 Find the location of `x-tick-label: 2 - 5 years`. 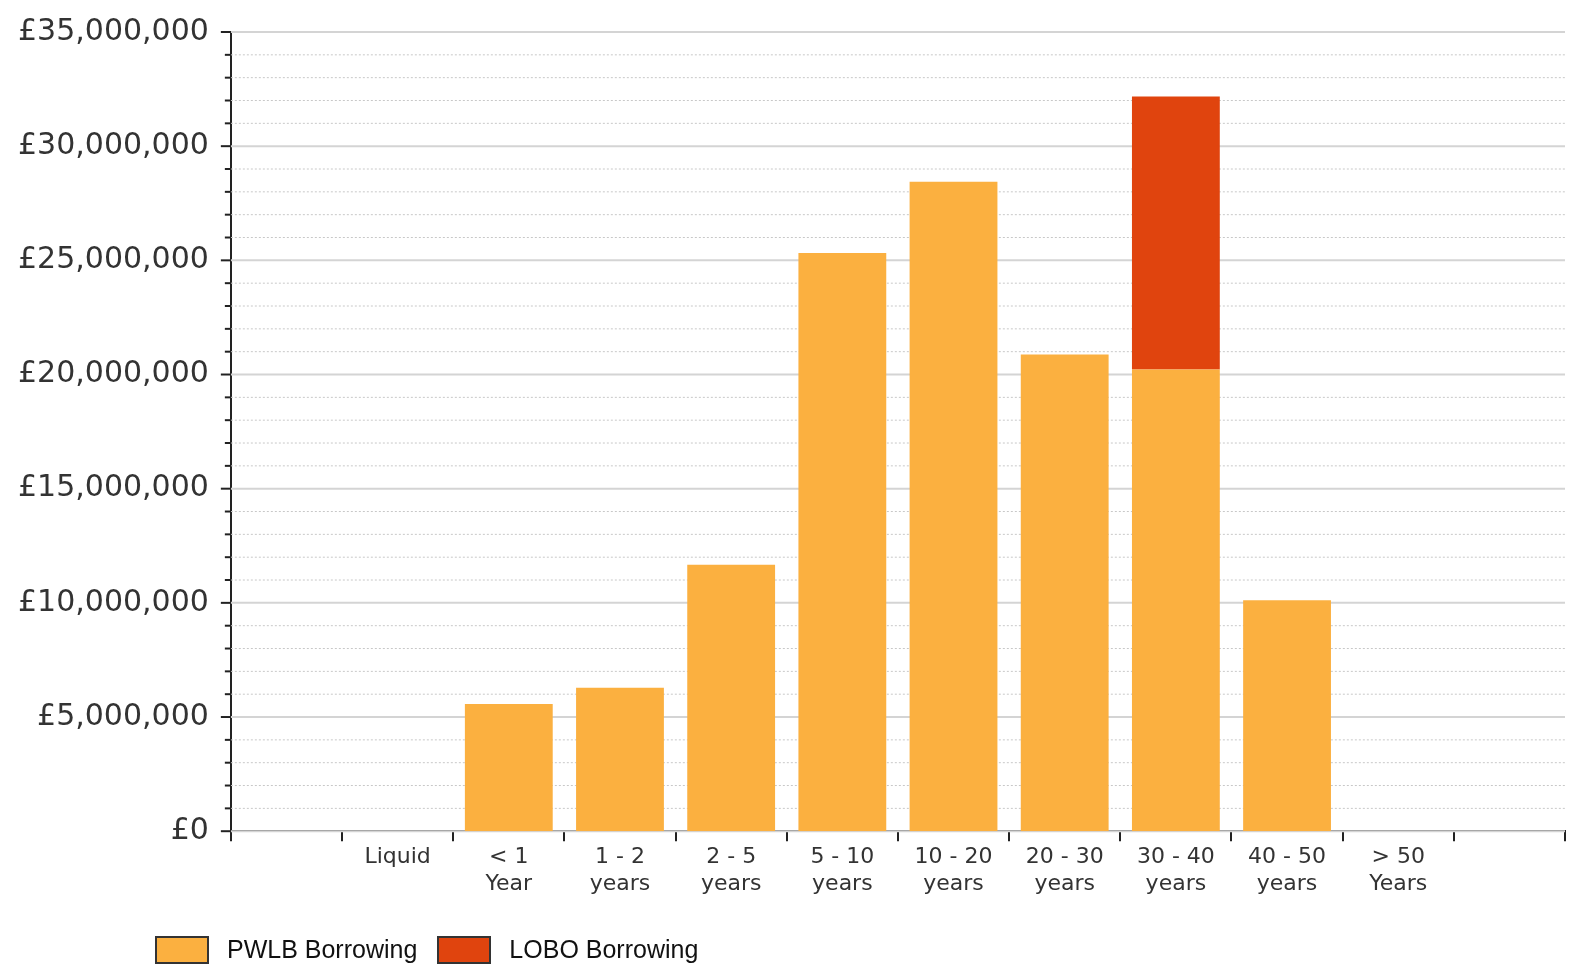

x-tick-label: 2 - 5 years is located at coordinates (731, 869).